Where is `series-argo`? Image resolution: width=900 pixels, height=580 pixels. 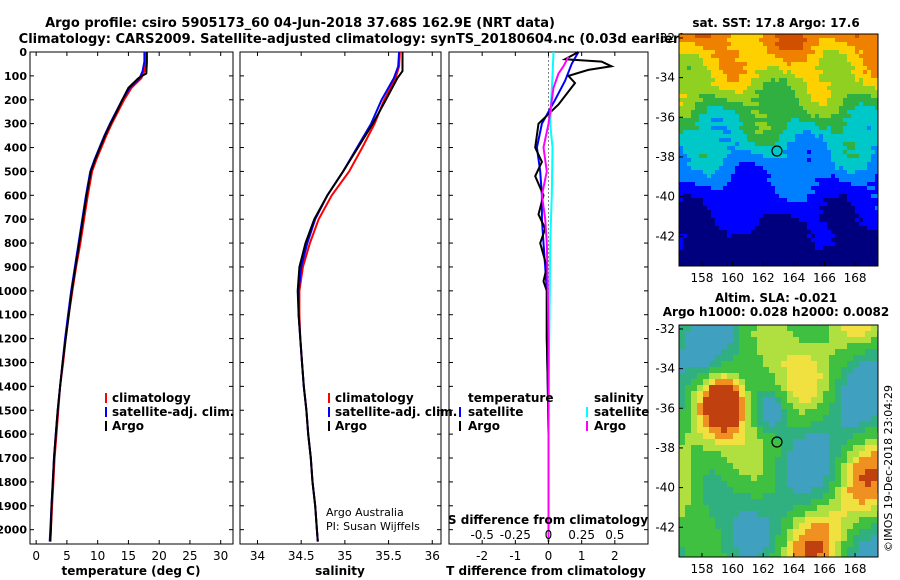 series-argo is located at coordinates (98, 297).